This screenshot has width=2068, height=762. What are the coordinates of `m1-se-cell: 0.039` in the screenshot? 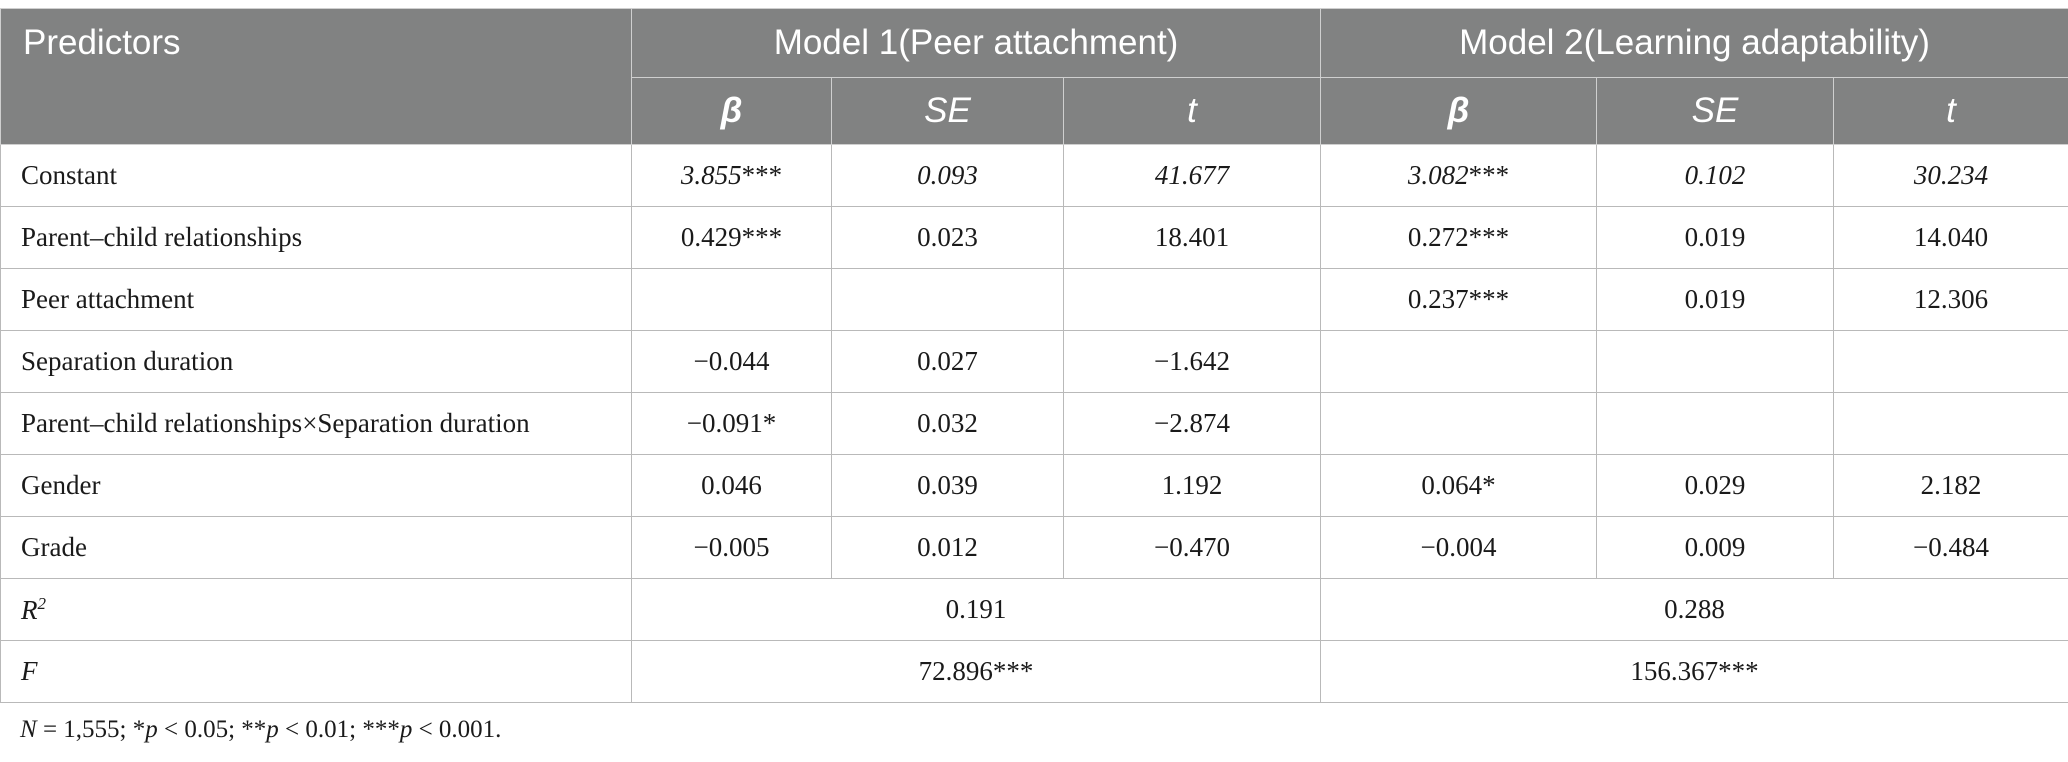 It's located at (947, 485).